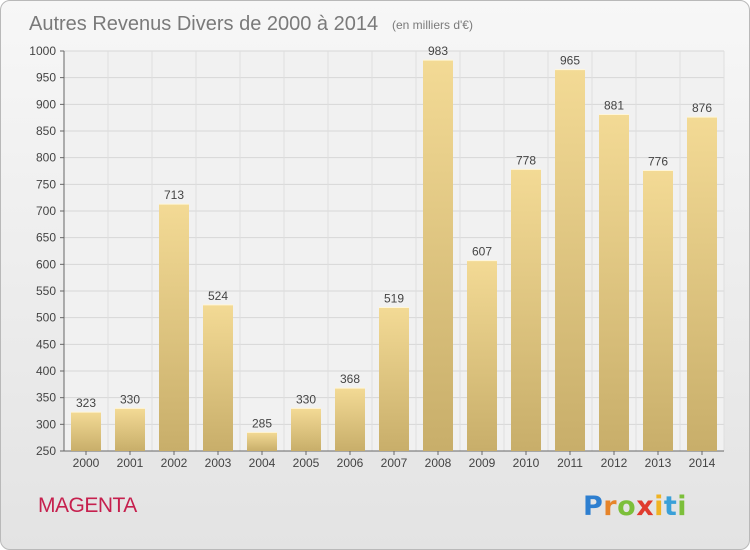 The image size is (750, 550). I want to click on data-label: 983, so click(438, 51).